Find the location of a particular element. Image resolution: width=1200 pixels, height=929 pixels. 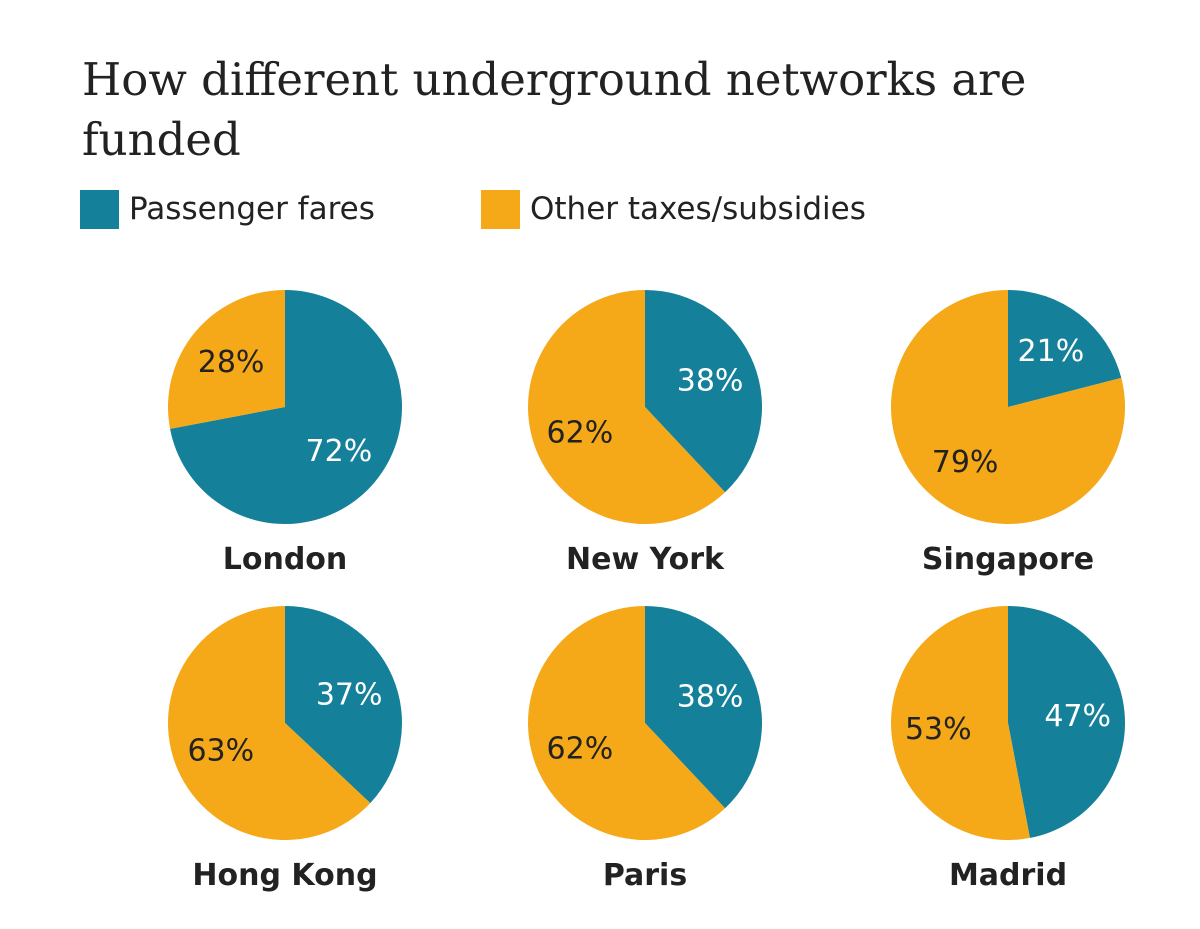

legend-label-passenger-fares: Passenger fares is located at coordinates (252, 209).